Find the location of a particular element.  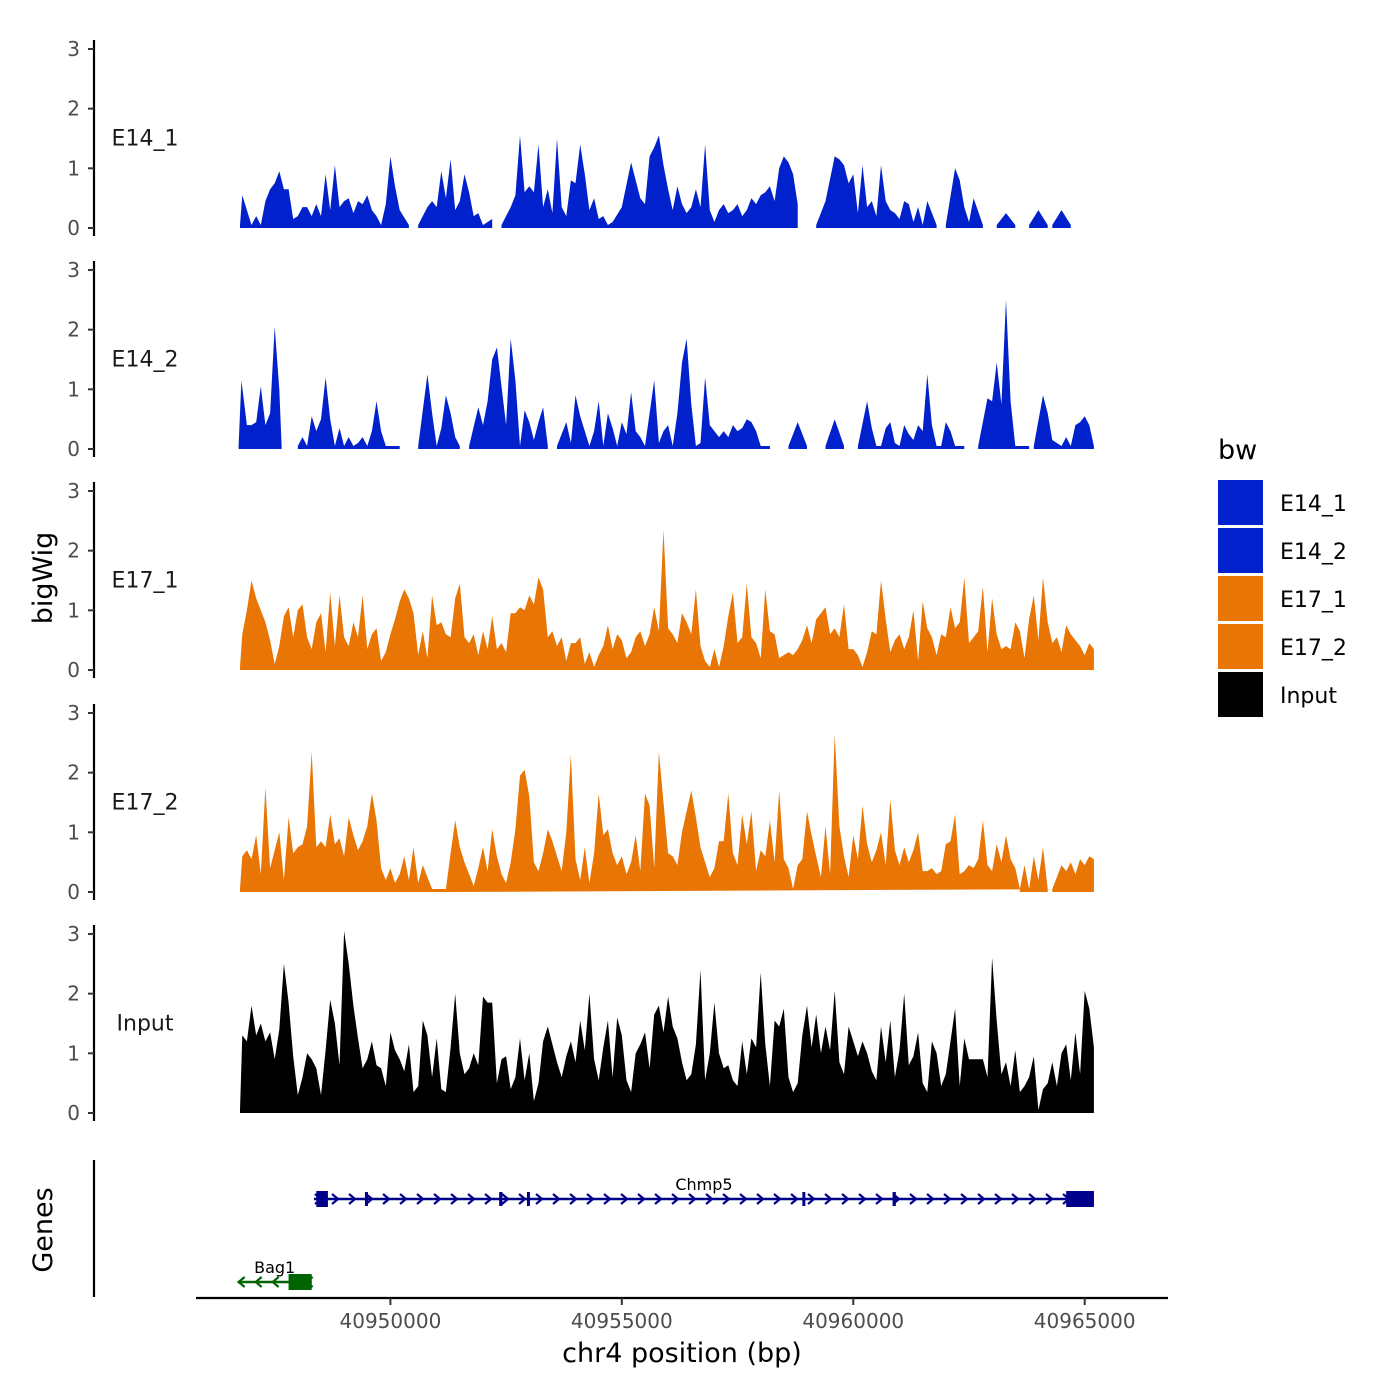

gene-bag1: Bag1 is located at coordinates (275, 1274).